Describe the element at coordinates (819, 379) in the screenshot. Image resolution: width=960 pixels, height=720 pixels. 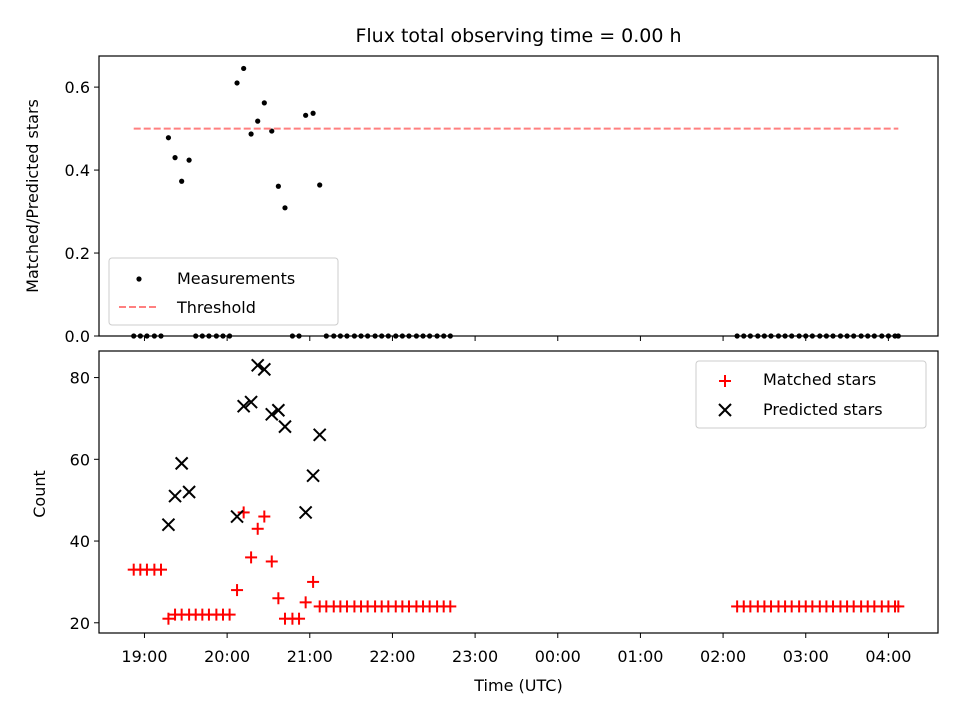
I see `legend-matched-label: Matched stars` at that location.